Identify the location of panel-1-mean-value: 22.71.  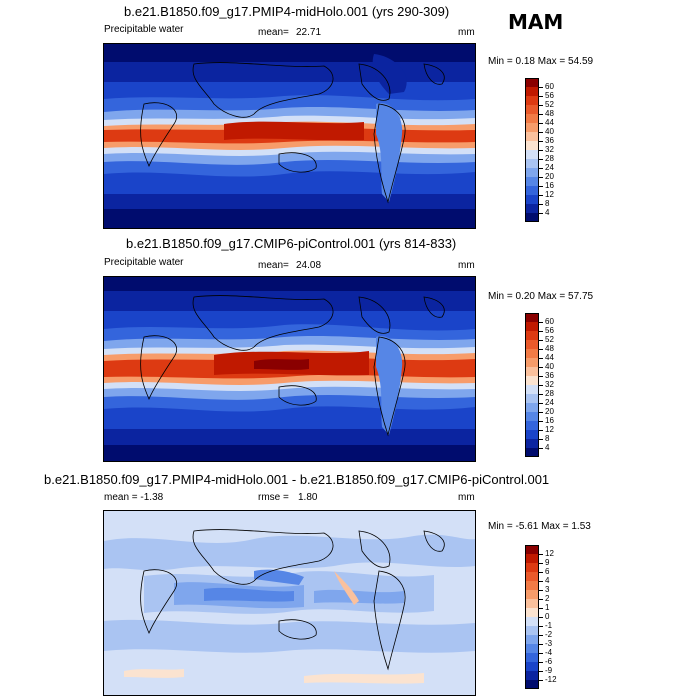
(309, 32).